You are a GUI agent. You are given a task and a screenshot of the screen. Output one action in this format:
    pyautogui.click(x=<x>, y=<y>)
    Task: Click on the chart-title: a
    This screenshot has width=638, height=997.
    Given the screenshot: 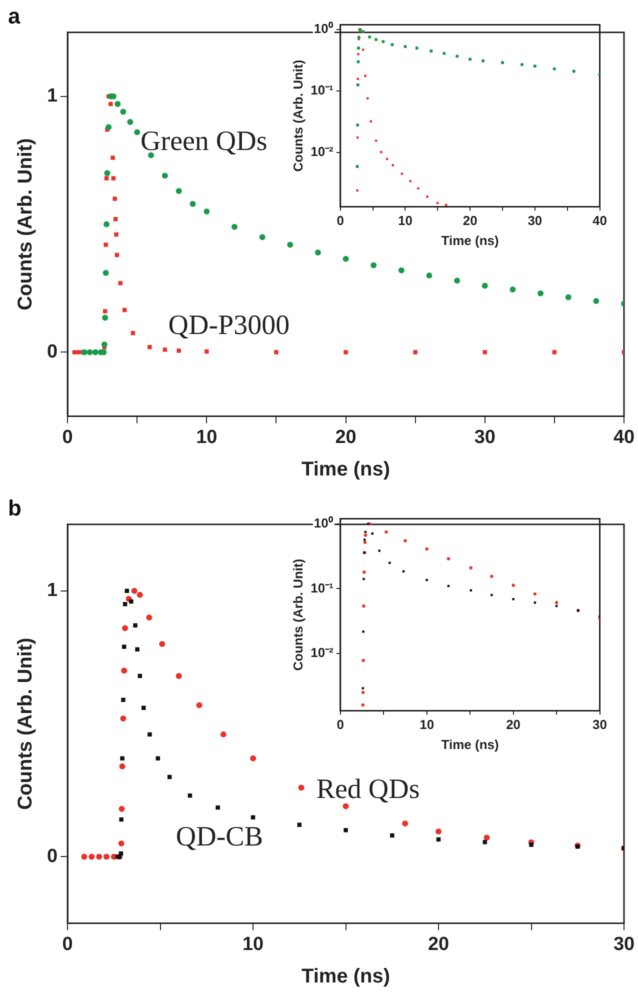 What is the action you would take?
    pyautogui.click(x=14, y=15)
    